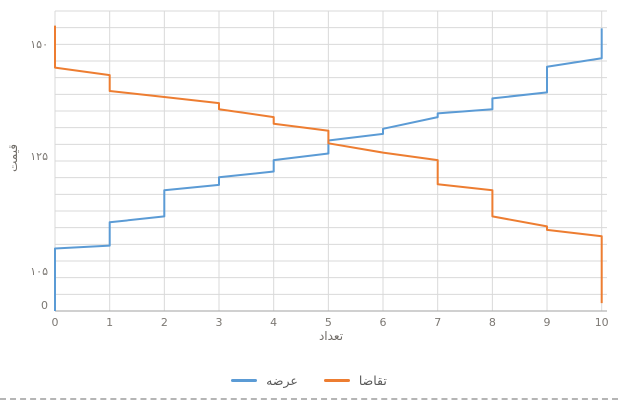 This screenshot has height=401, width=618. I want to click on supply-line-swatch, so click(244, 380).